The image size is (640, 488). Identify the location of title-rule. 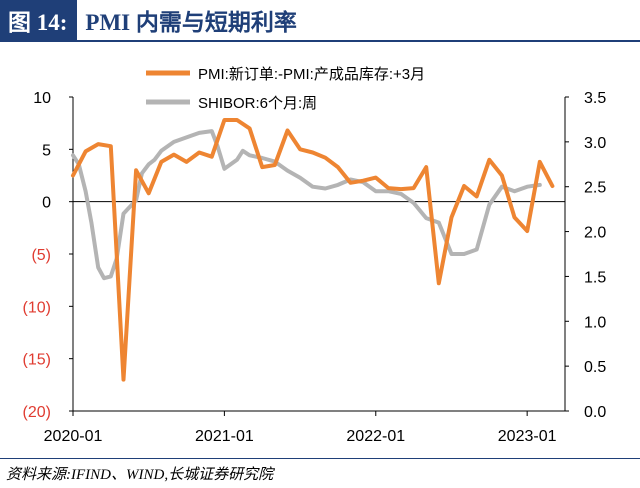
(320, 41).